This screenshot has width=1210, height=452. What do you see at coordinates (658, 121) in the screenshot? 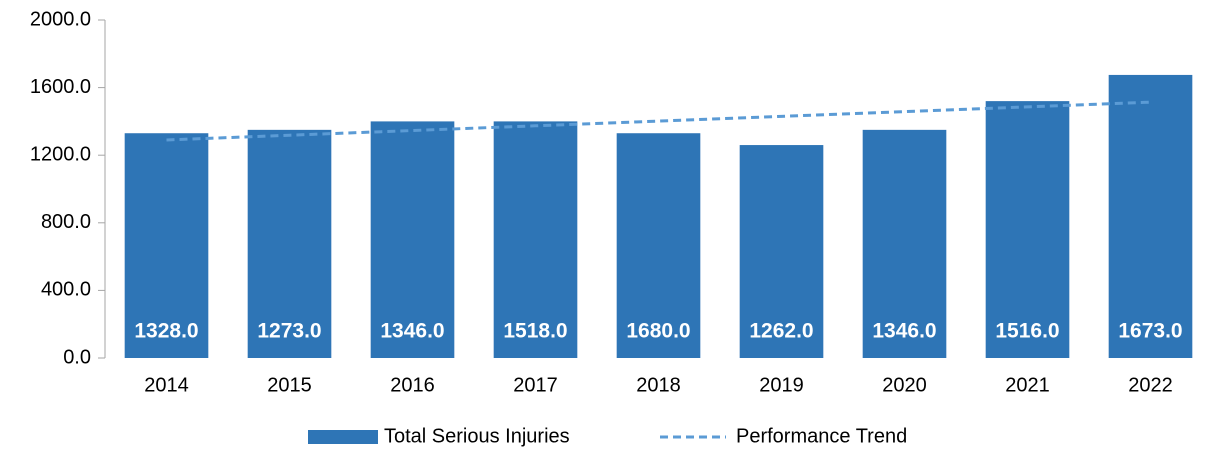
I see `trend-line` at bounding box center [658, 121].